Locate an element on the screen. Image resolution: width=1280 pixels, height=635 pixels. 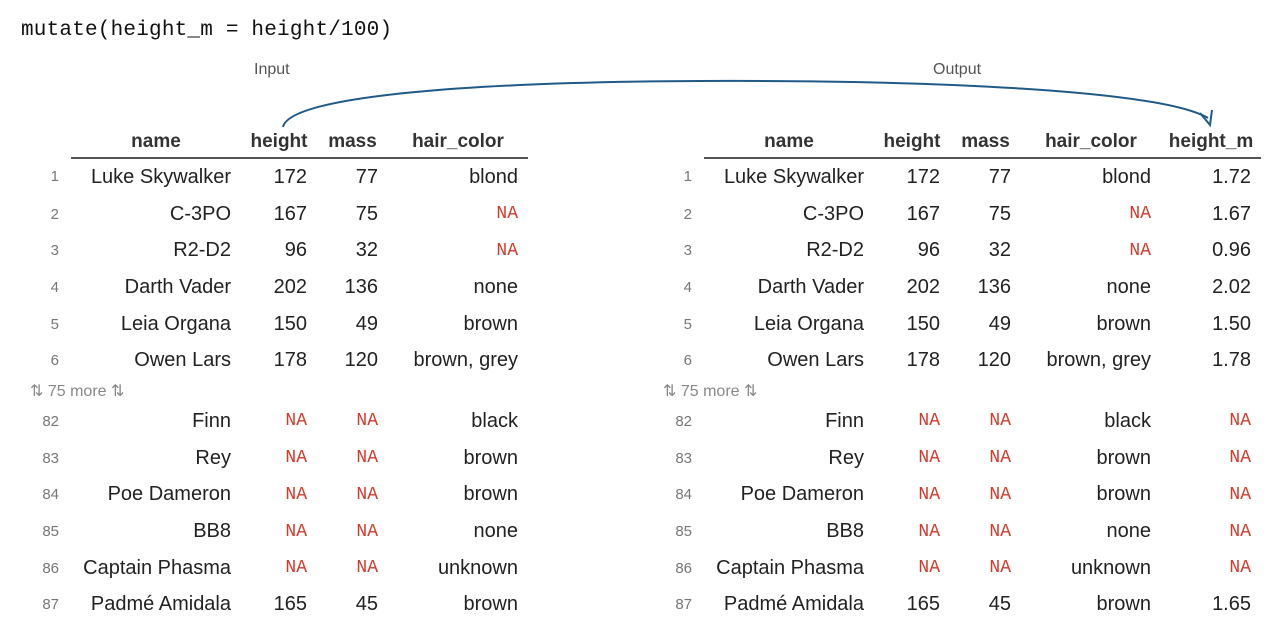
row-index-header is located at coordinates (681, 142).